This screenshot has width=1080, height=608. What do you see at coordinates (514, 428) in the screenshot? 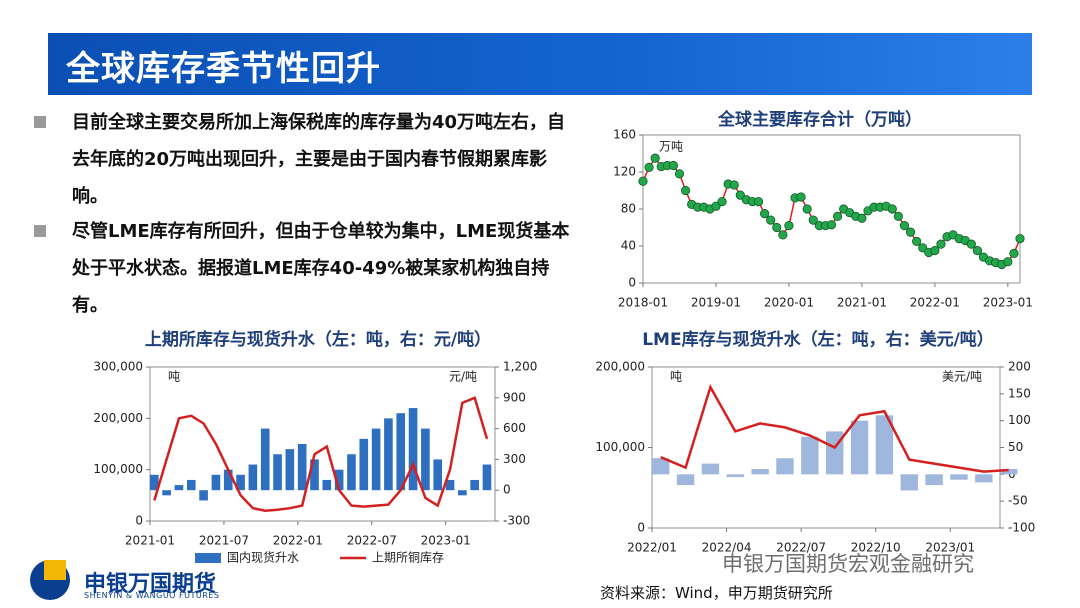
I see `y2-tick-label: 600` at bounding box center [514, 428].